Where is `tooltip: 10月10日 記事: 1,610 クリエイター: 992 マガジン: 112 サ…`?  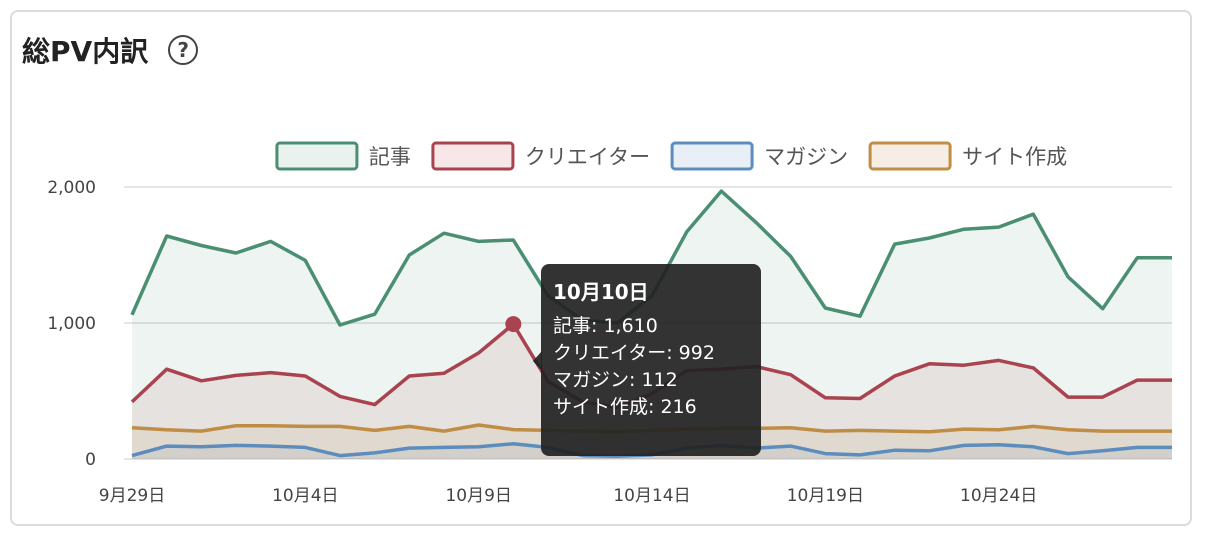
tooltip: 10月10日 記事: 1,610 クリエイター: 992 マガジン: 112 サ… is located at coordinates (651, 360).